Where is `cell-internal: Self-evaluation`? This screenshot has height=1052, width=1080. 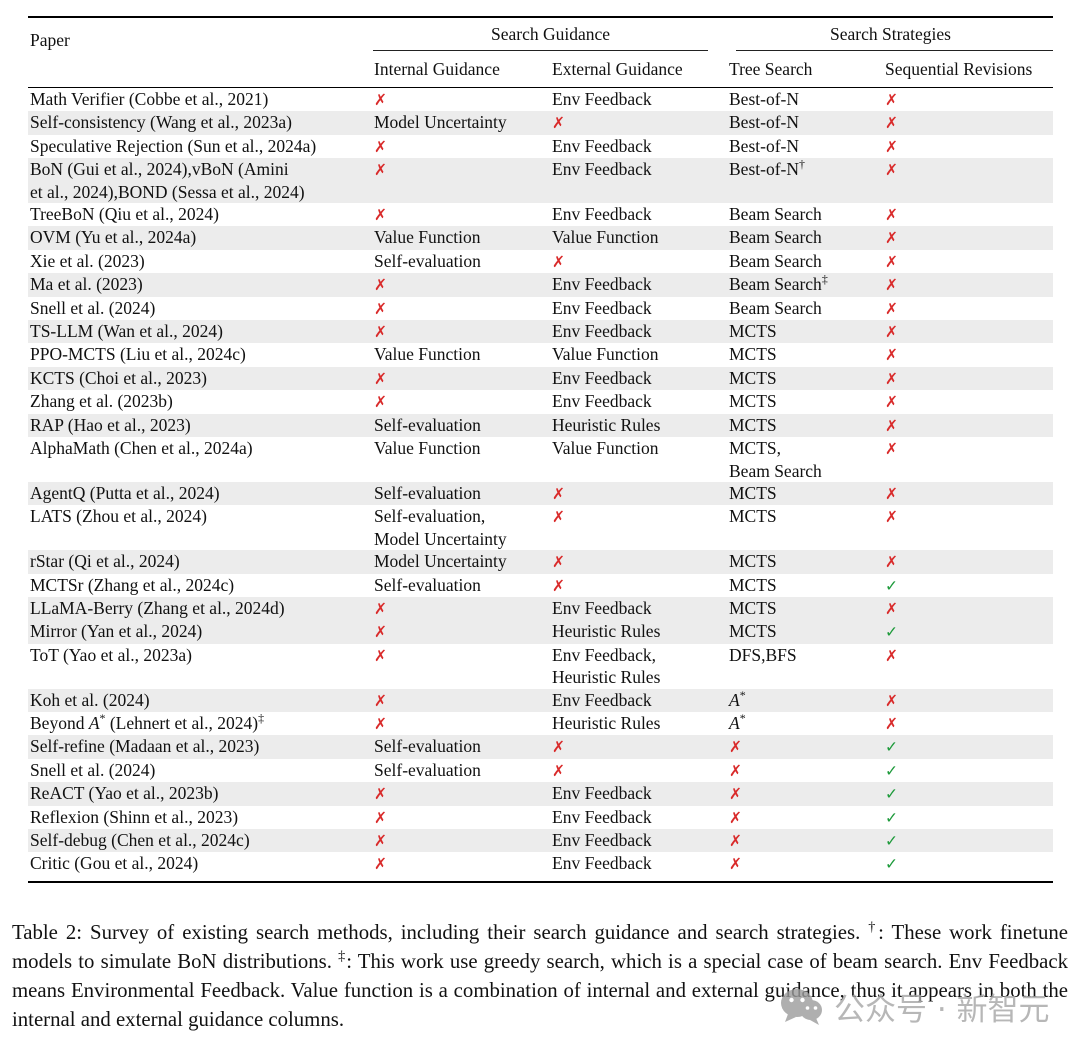 cell-internal: Self-evaluation is located at coordinates (427, 746).